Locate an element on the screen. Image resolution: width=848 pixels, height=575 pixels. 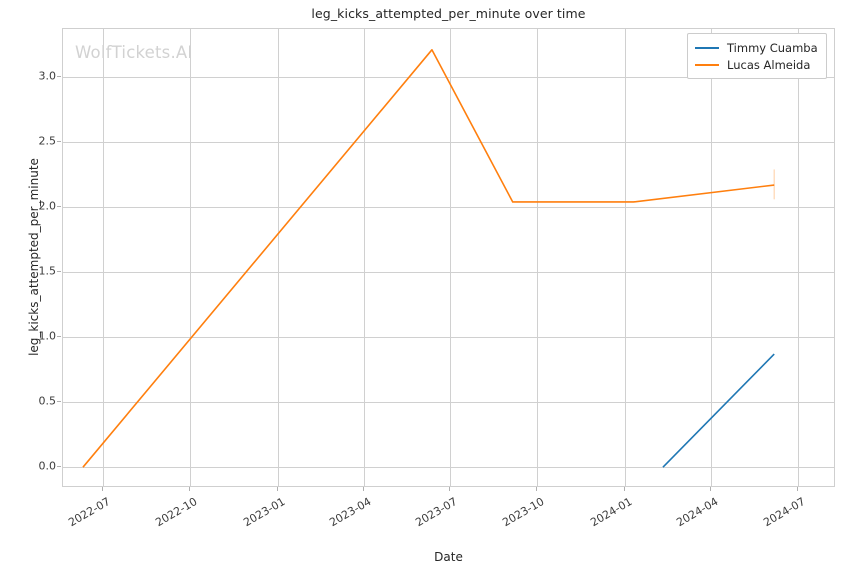
chart-legend: Timmy Cuamba Lucas Almeida is located at coordinates (757, 56).